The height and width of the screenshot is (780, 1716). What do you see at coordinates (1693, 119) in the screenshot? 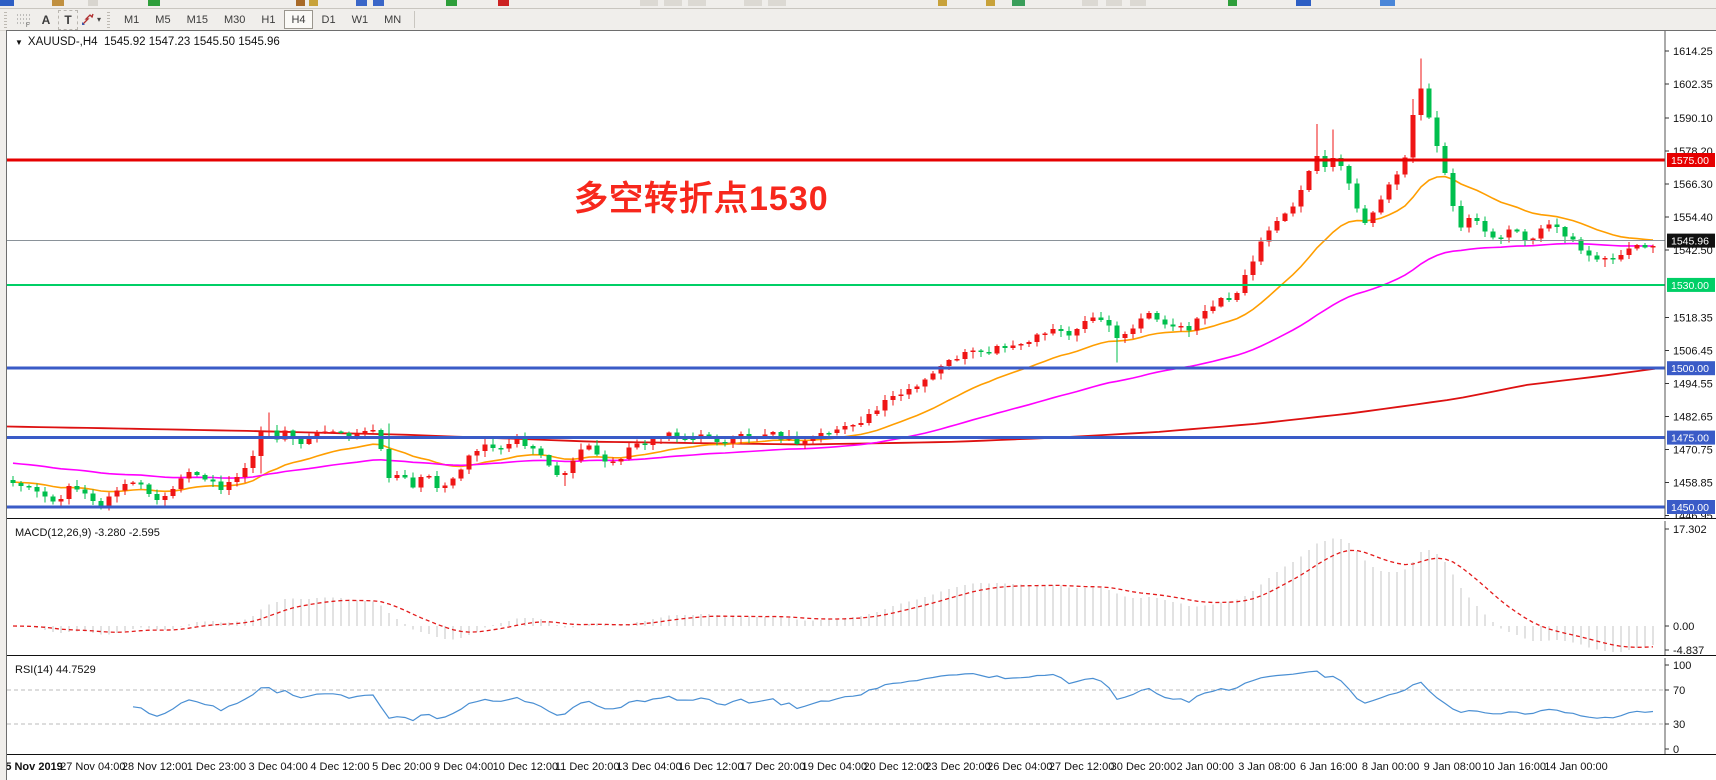
I see `price-tick-label: 1590.10` at bounding box center [1693, 119].